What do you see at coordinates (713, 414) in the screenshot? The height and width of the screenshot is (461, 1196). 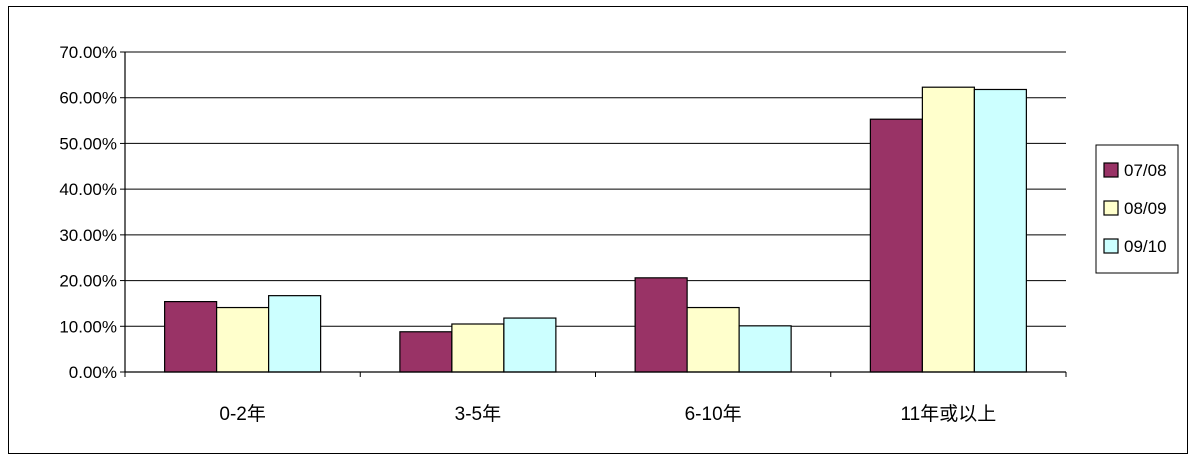 I see `x-tick-label: 6-10年` at bounding box center [713, 414].